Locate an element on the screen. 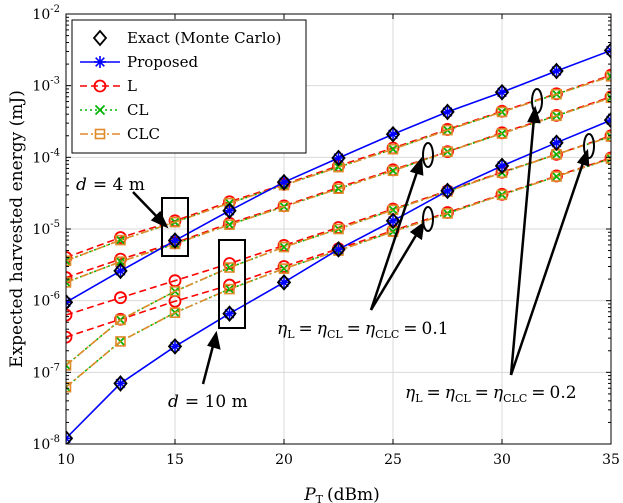 This screenshot has height=503, width=623. annotation-eta02: ηL = ηCL = ηCLC = 0.2 is located at coordinates (491, 394).